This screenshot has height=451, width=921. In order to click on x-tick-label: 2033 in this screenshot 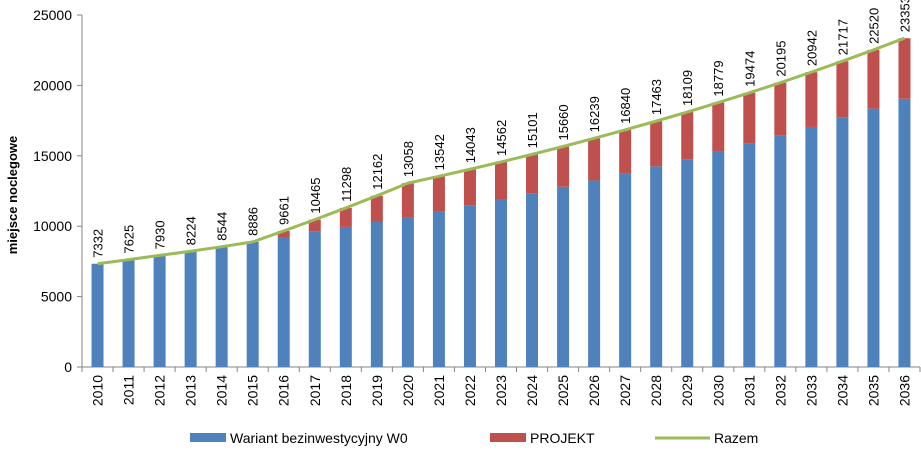, I will do `click(811, 390)`.